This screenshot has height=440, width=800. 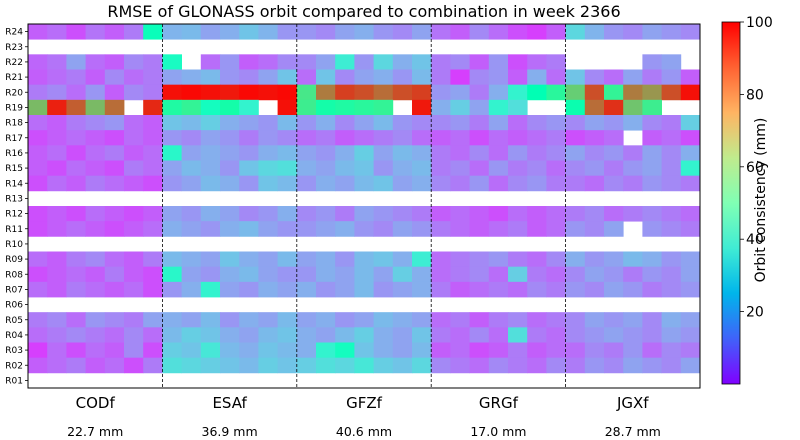 I want to click on y-tick-label: R06, so click(x=14, y=306).